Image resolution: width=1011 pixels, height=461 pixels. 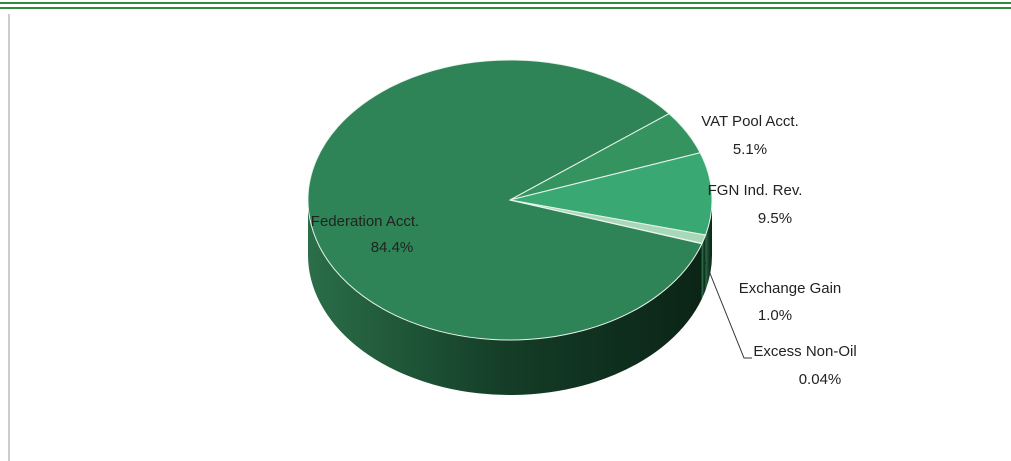 What do you see at coordinates (750, 121) in the screenshot?
I see `slice-label: VAT Pool Acct.` at bounding box center [750, 121].